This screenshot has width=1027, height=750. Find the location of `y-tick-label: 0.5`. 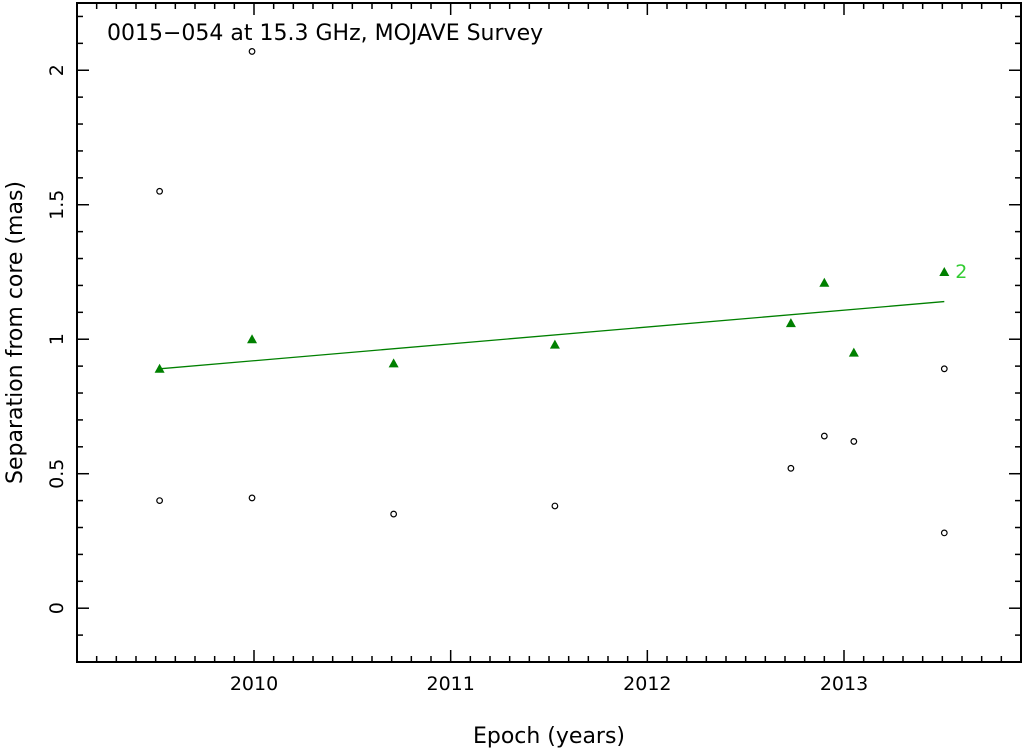

y-tick-label: 0.5 is located at coordinates (57, 474).